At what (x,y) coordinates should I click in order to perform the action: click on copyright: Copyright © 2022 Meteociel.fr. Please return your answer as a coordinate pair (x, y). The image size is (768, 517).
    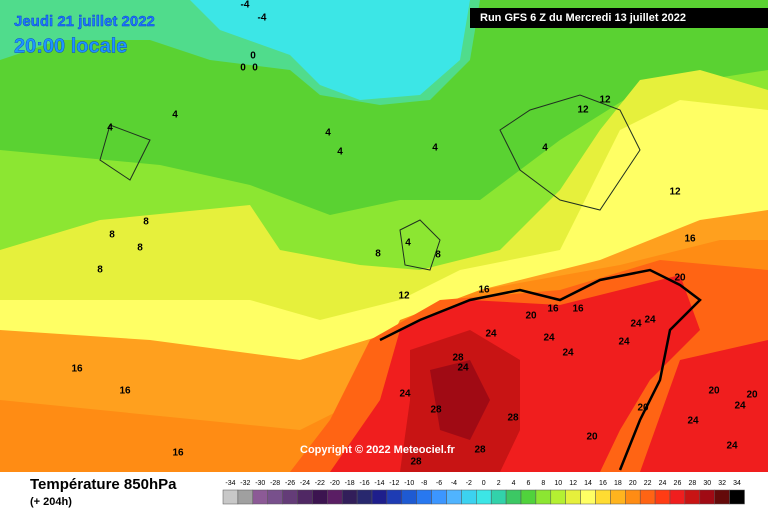
    Looking at the image, I should click on (378, 450).